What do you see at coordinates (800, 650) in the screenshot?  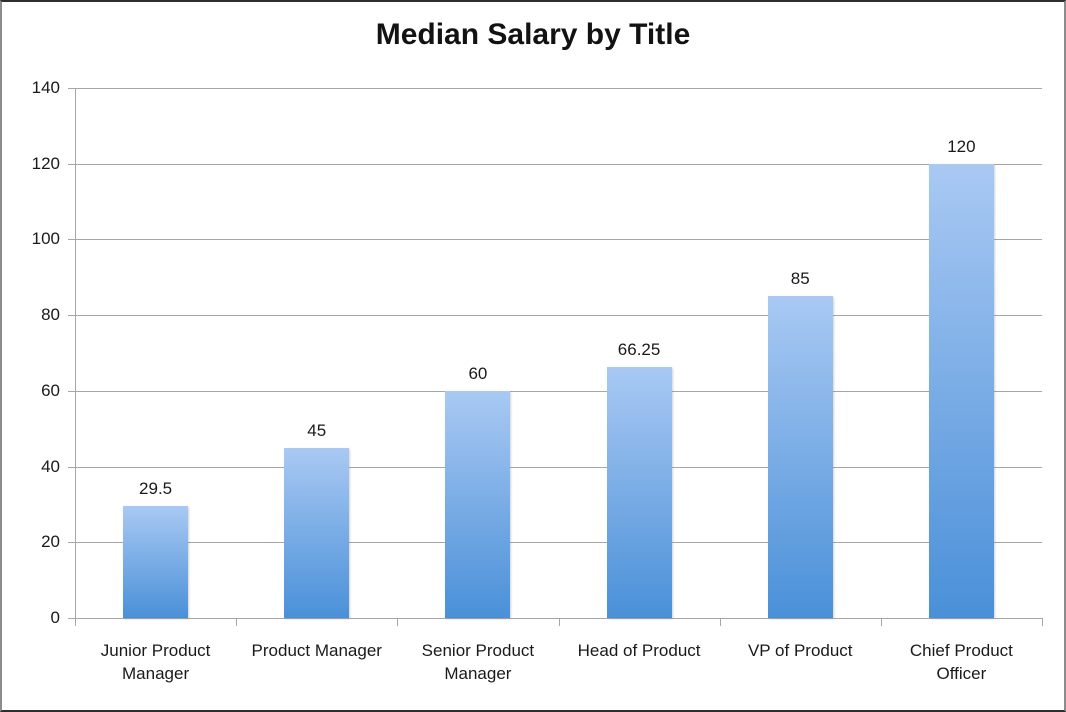 I see `x-tick-label: VP of Product` at bounding box center [800, 650].